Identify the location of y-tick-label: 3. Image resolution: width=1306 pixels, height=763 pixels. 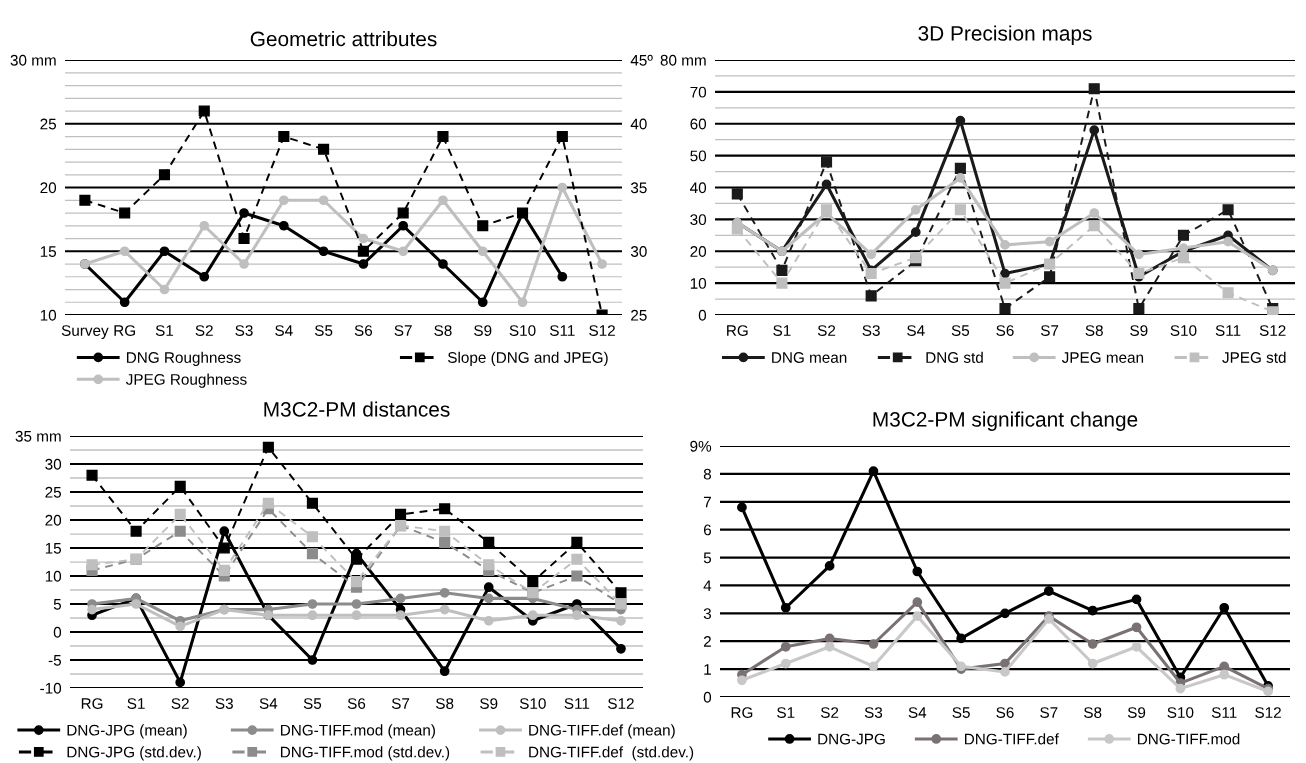
(707, 614).